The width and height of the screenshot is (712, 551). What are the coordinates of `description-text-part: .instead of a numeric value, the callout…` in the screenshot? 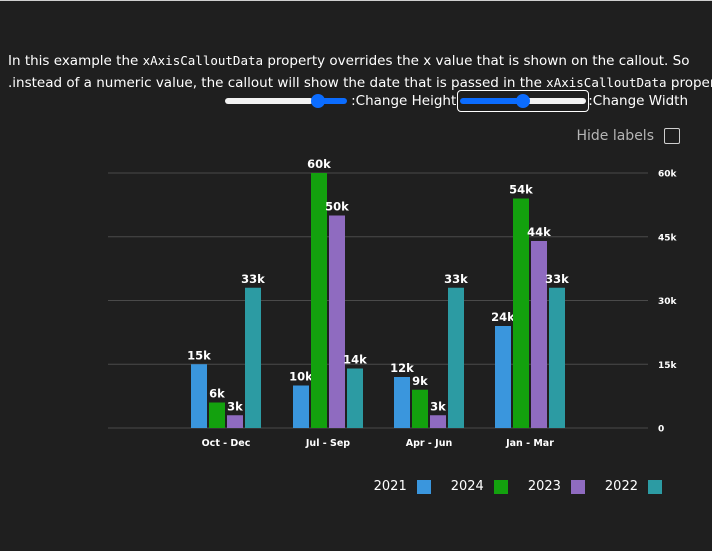 It's located at (277, 83).